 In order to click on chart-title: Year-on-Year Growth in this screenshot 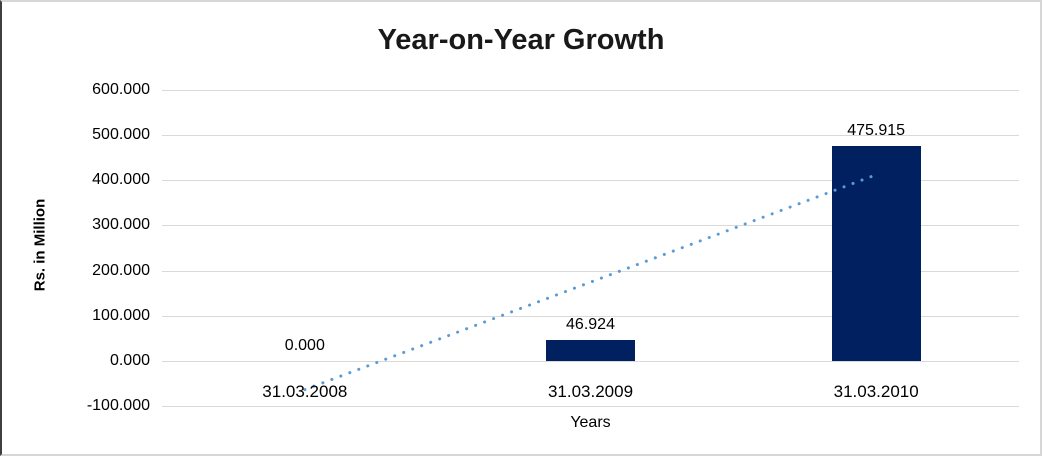, I will do `click(521, 40)`.